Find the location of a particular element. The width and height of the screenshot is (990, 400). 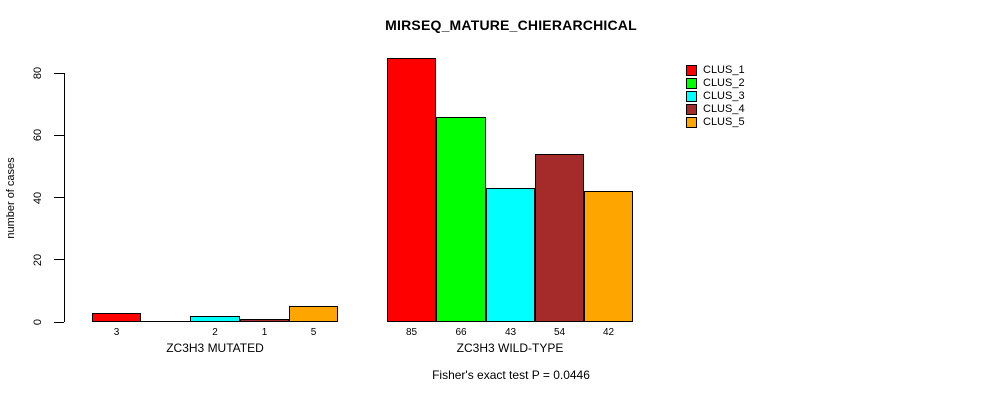

bar-value-label: 3 is located at coordinates (116, 332).